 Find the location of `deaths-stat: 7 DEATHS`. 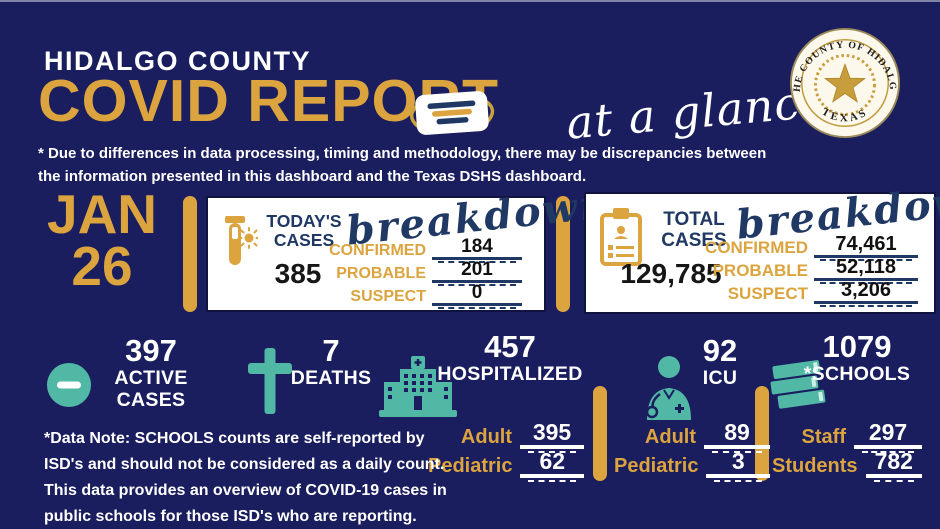

deaths-stat: 7 DEATHS is located at coordinates (331, 361).